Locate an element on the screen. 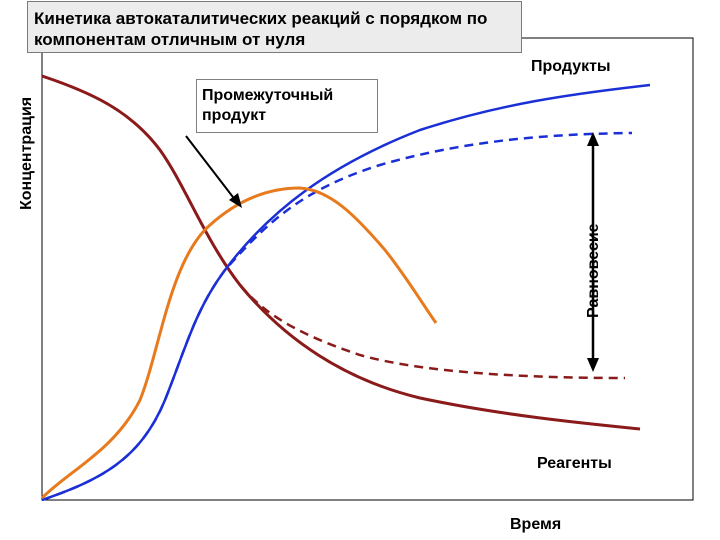  equilibrium-arrowhead-top is located at coordinates (593, 139).